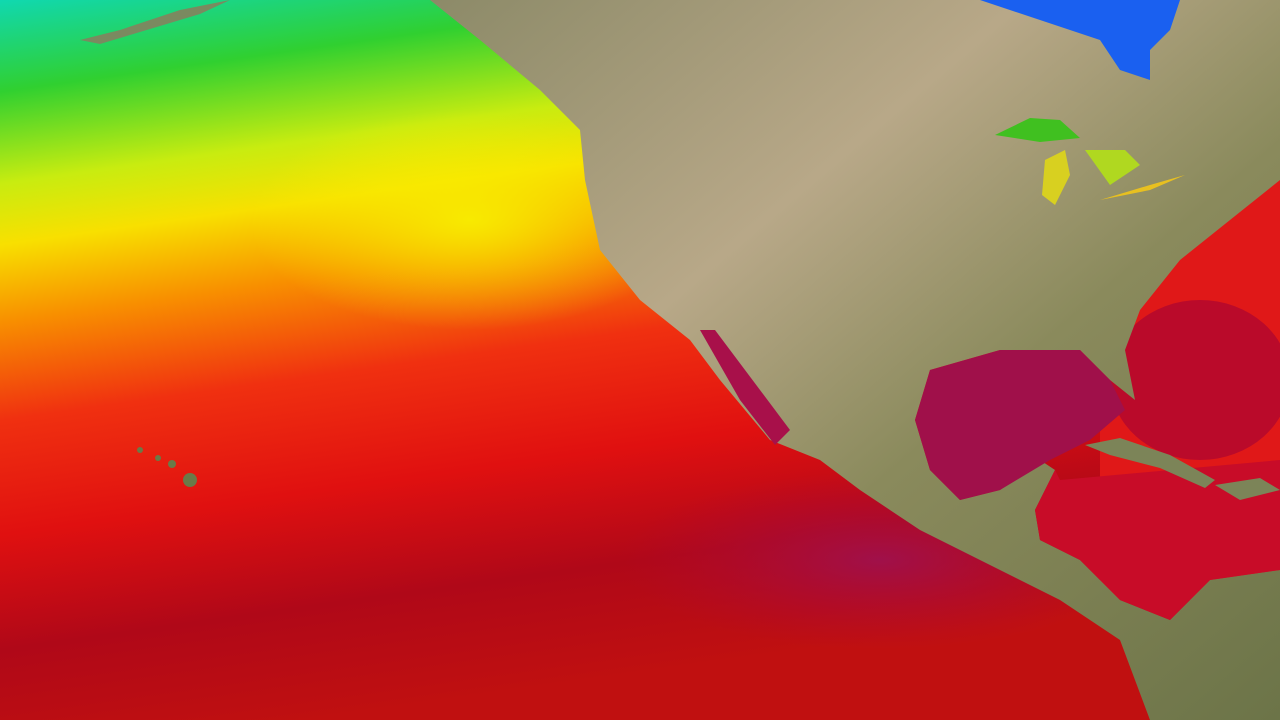 This screenshot has height=720, width=1280. Describe the element at coordinates (1195, 380) in the screenshot. I see `atlantic-warm-region` at that location.